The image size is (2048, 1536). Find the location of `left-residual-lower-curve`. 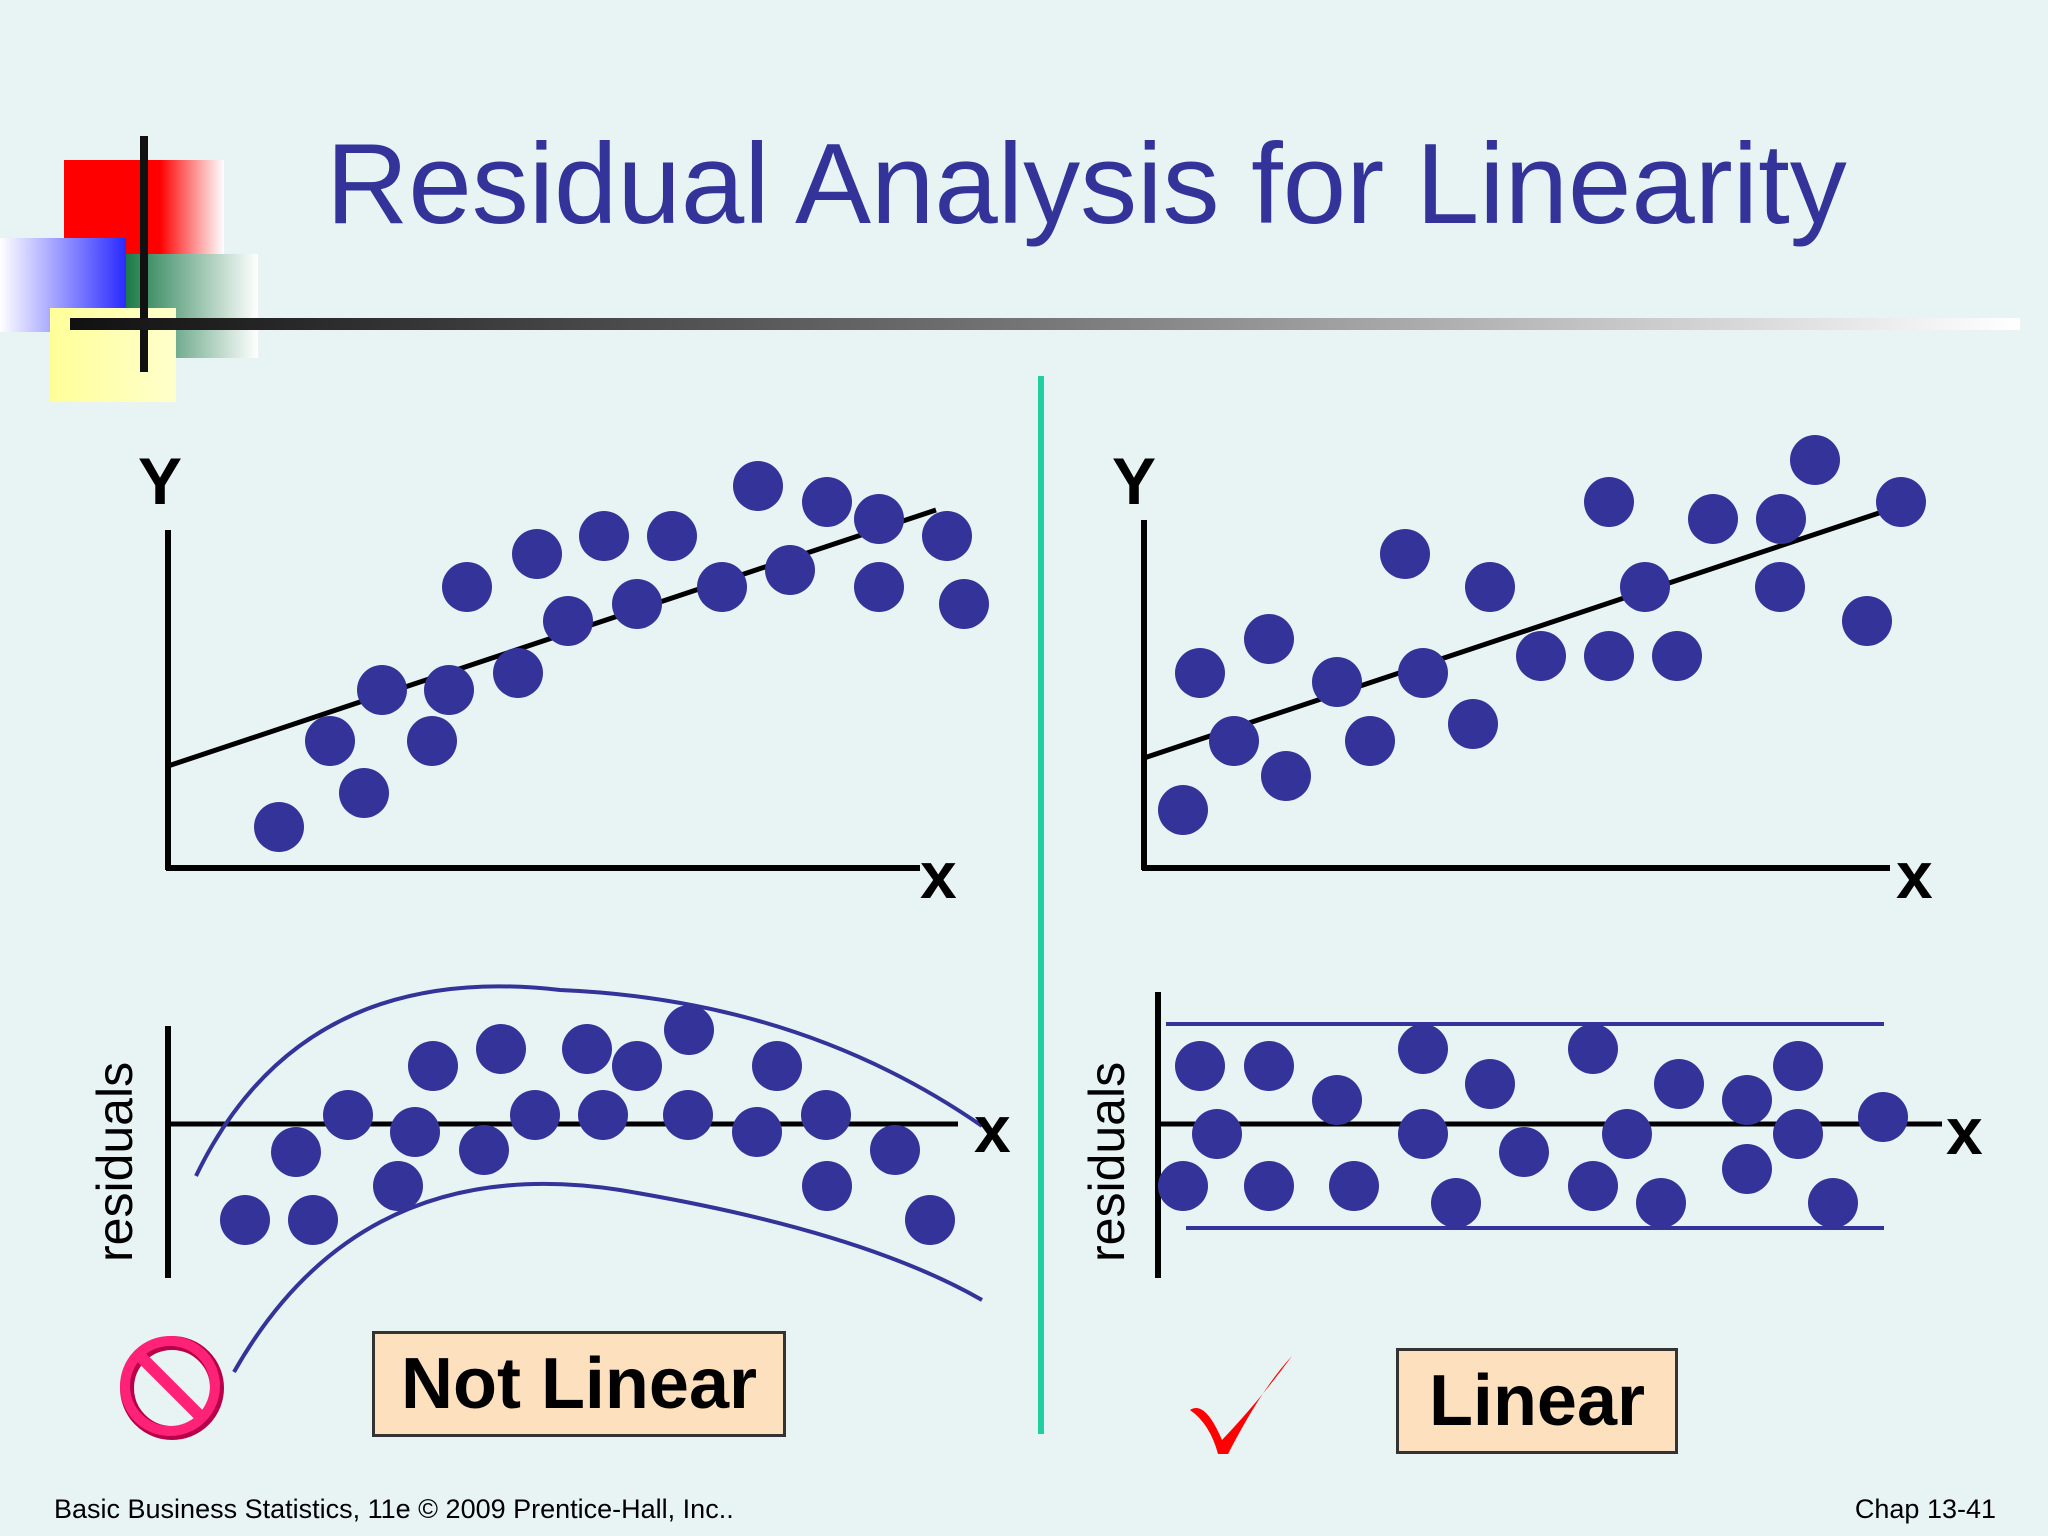

left-residual-lower-curve is located at coordinates (607, 1277).